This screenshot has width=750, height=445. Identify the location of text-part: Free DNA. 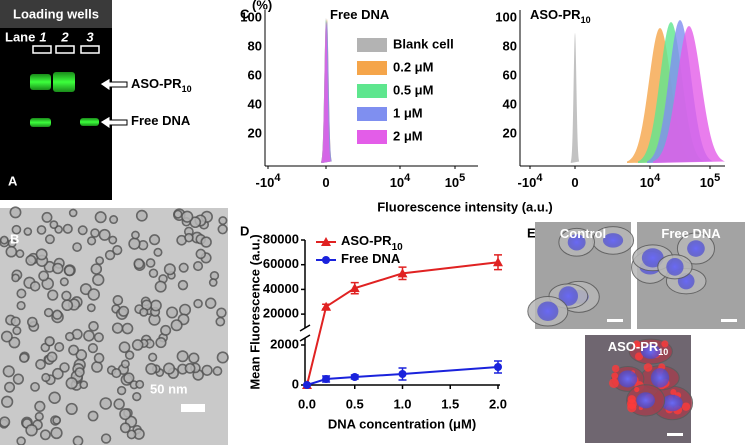
(691, 233).